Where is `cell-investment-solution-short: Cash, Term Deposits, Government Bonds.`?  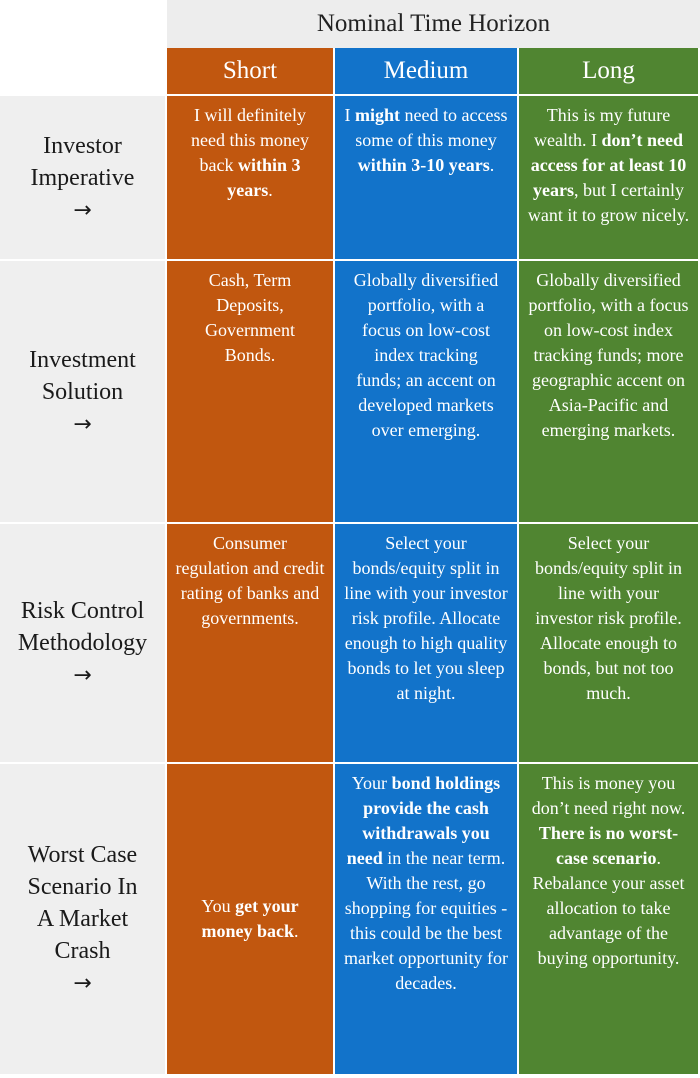 cell-investment-solution-short: Cash, Term Deposits, Government Bonds. is located at coordinates (251, 392).